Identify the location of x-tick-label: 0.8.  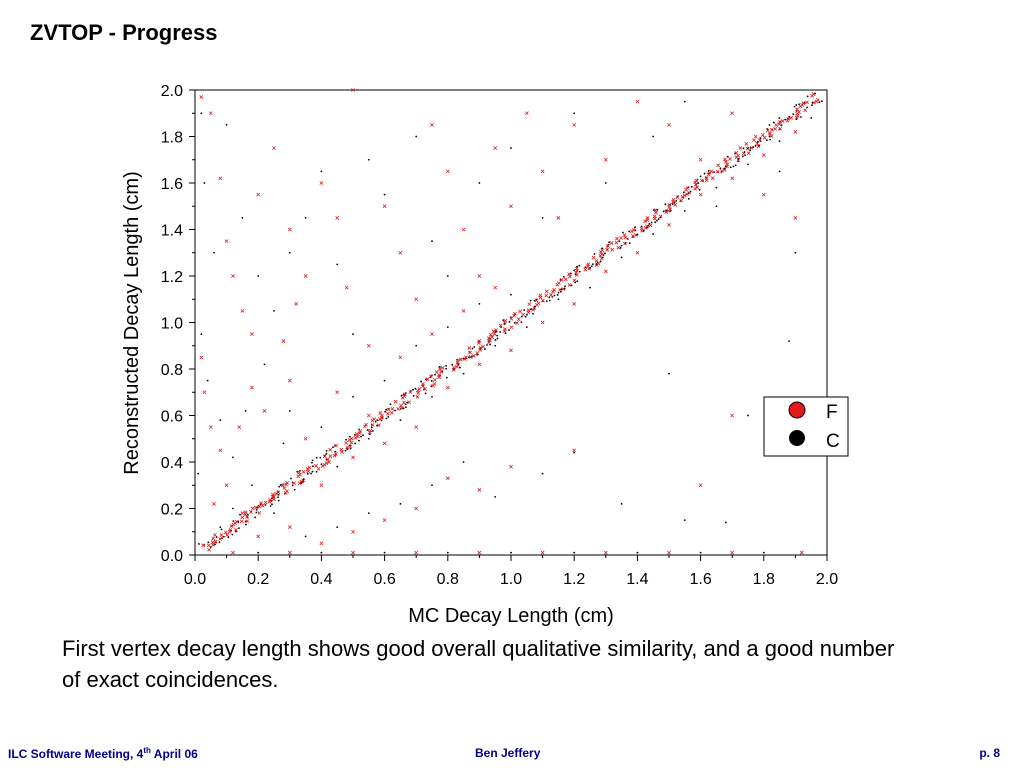
(448, 579).